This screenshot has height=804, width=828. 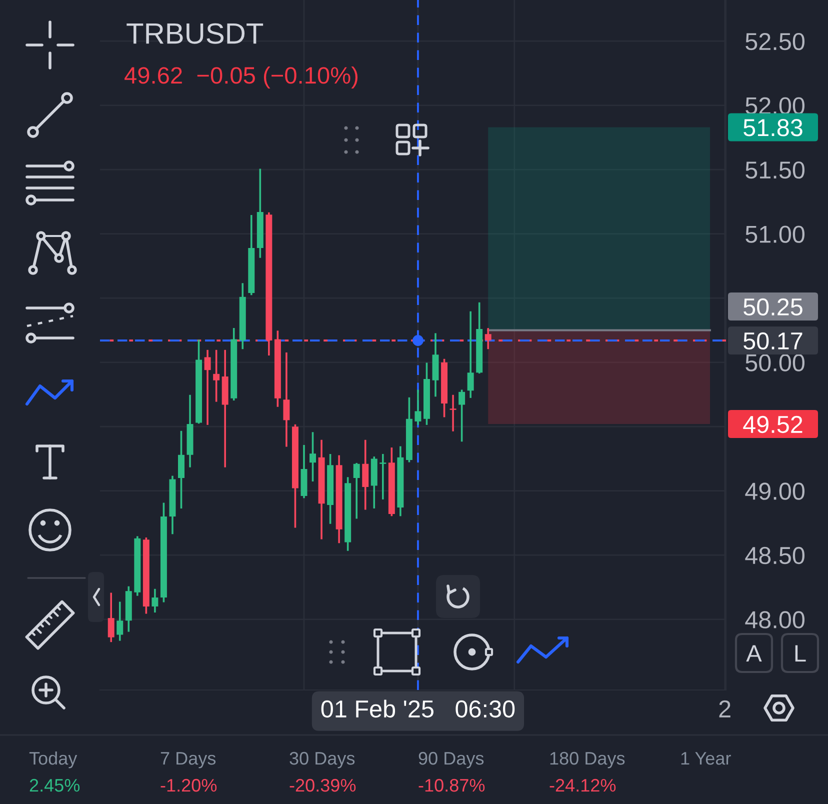 I want to click on y-tick-label: 51.00, so click(x=775, y=234).